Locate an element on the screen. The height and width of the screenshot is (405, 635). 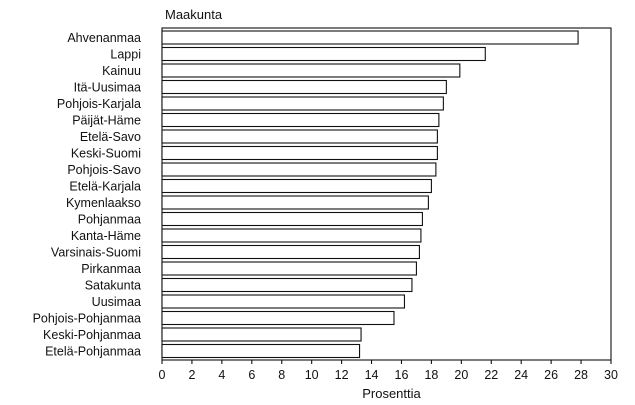
category-label: Uusimaa is located at coordinates (116, 302).